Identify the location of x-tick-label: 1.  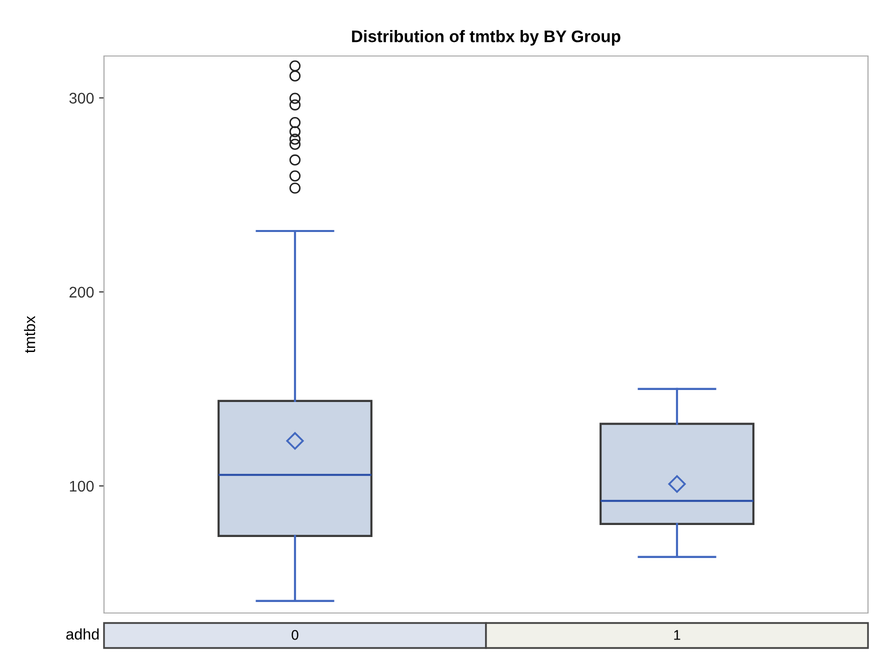
(677, 635).